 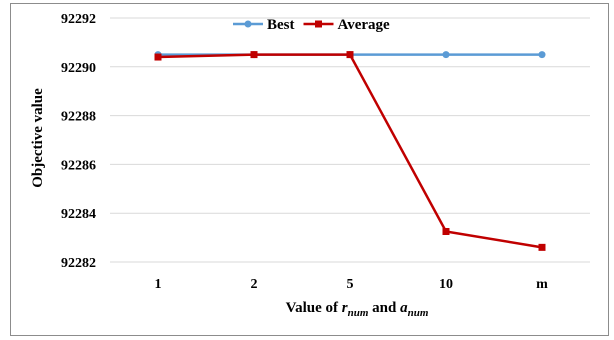 I want to click on y-axis-ticks: 92282 92284 92286 92288 92290 92292, so click(x=78, y=141).